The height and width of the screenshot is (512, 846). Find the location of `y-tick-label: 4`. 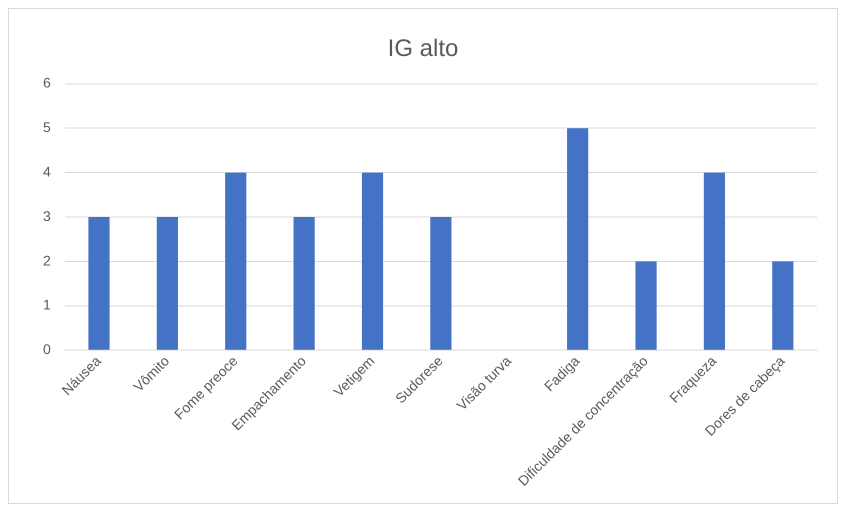

y-tick-label: 4 is located at coordinates (46, 171).